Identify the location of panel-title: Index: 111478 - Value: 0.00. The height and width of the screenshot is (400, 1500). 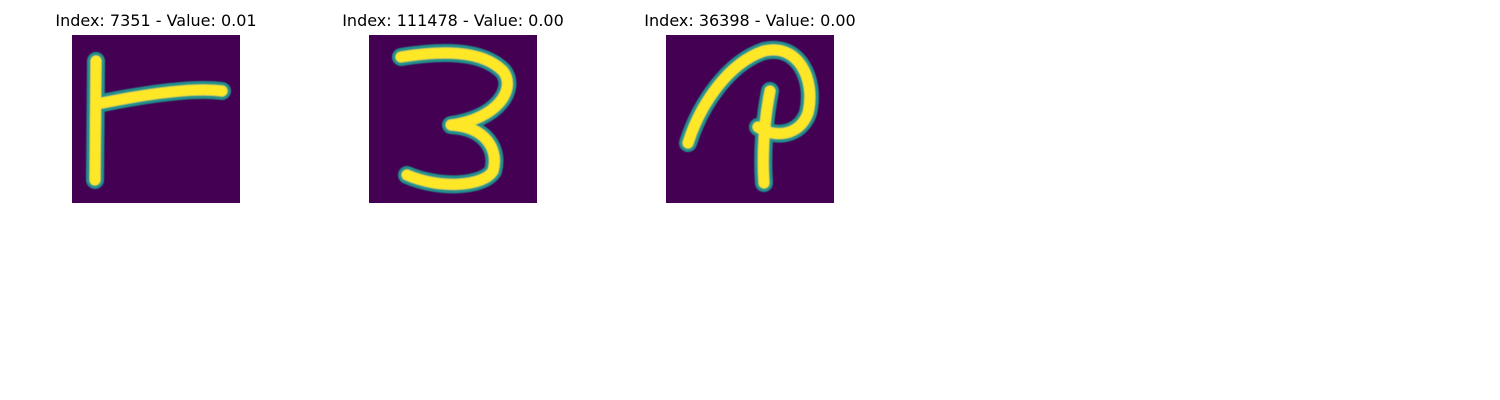
(453, 20).